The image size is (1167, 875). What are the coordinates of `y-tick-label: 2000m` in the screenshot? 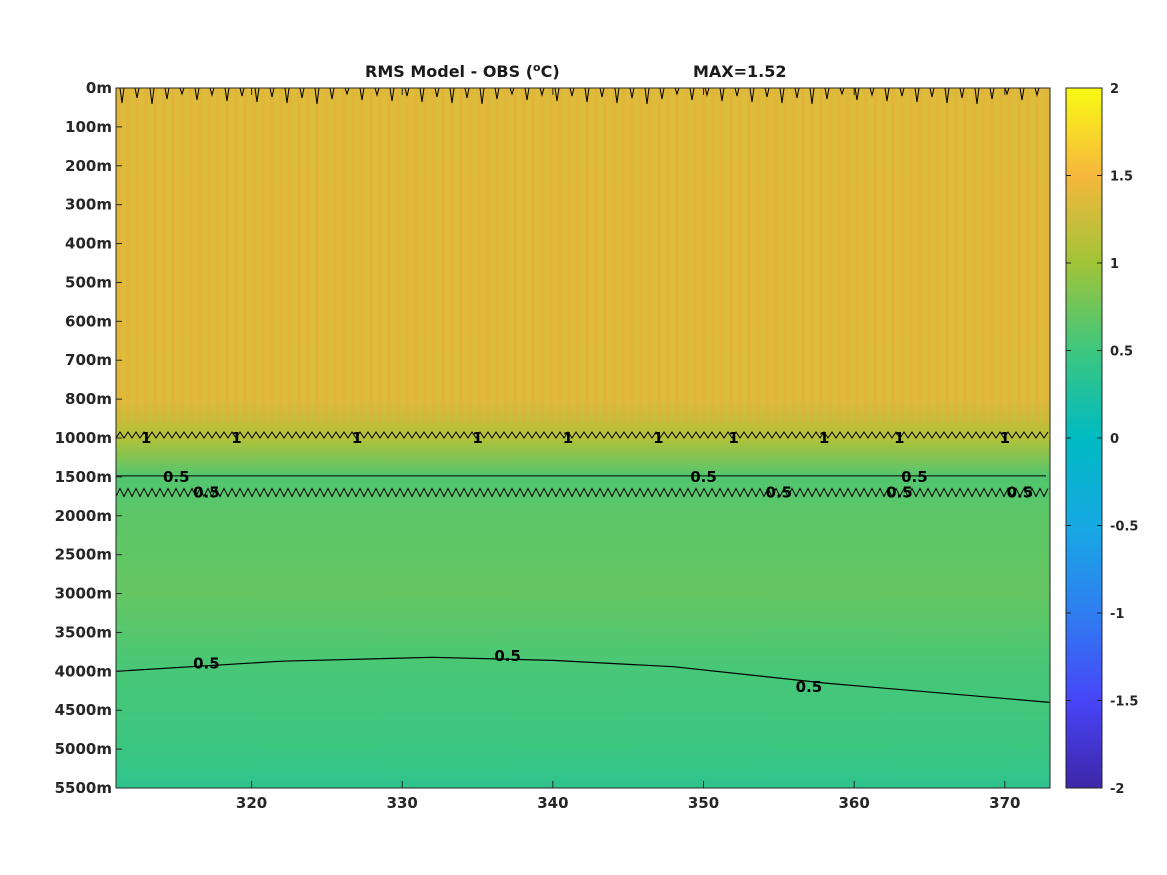 It's located at (83, 516).